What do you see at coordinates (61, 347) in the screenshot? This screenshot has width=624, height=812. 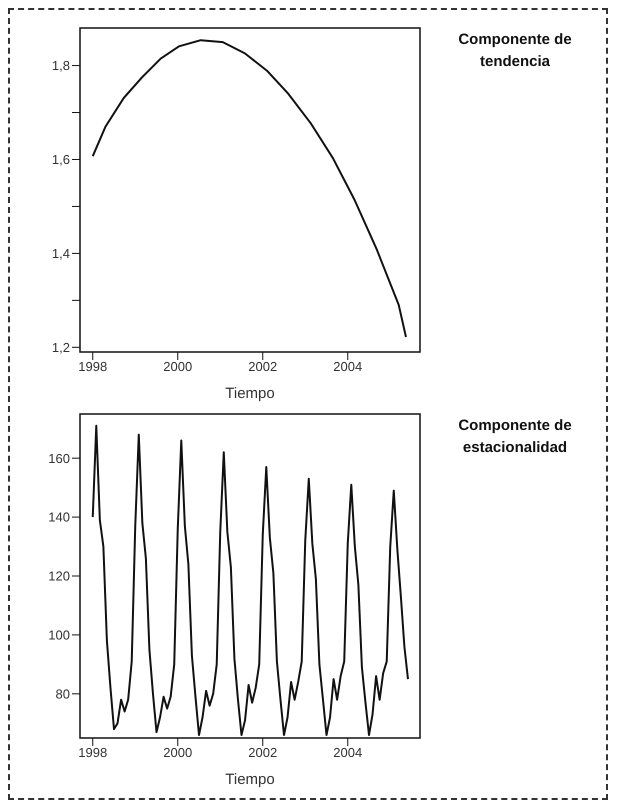 I see `y-tick-label: 1,2` at bounding box center [61, 347].